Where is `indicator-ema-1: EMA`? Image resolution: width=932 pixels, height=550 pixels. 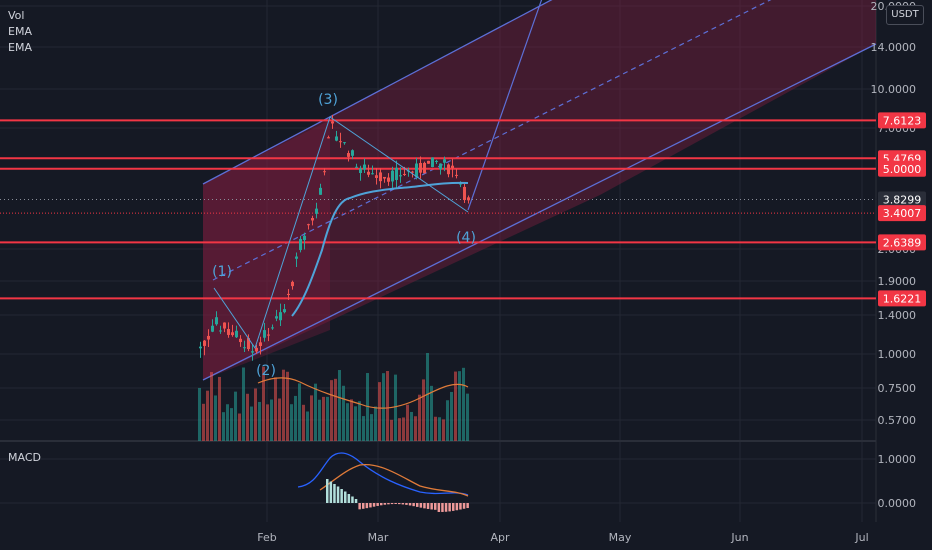
indicator-ema-1: EMA is located at coordinates (20, 31).